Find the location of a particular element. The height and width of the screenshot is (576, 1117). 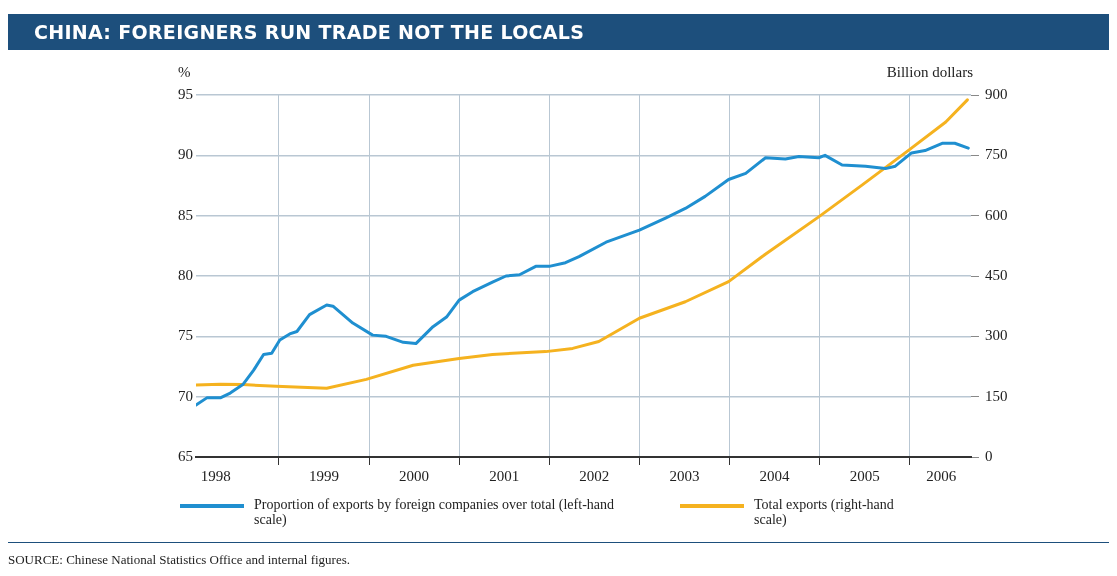

x-tick-label: 2003 is located at coordinates (684, 475).